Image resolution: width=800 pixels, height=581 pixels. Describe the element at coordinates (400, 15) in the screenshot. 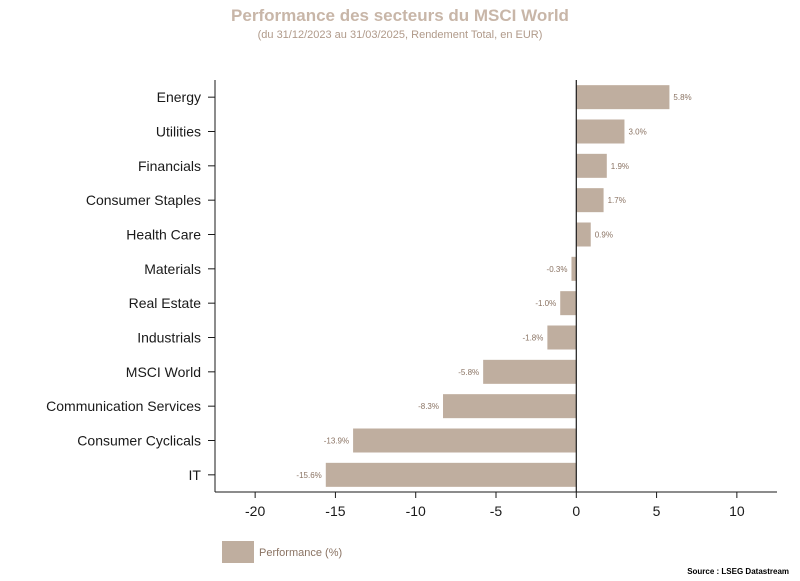

I see `chart-title: Performance des secteurs du MSCI World` at that location.